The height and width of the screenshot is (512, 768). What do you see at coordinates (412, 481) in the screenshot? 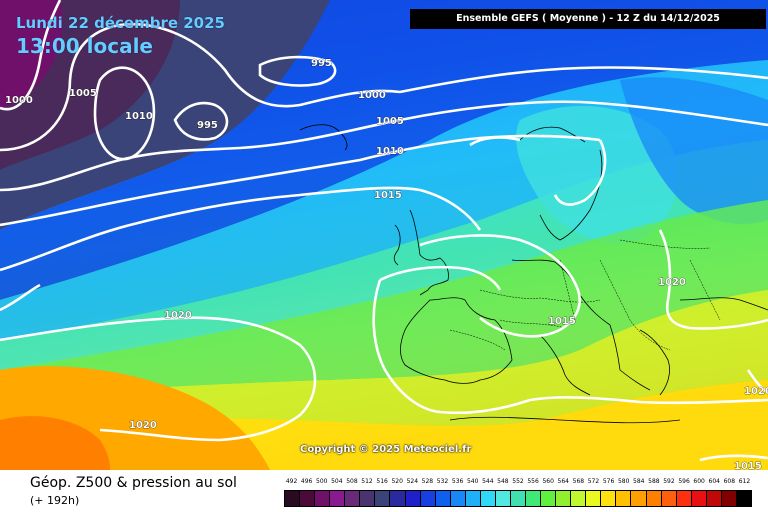
I see `color-scale-label: 524` at bounding box center [412, 481].